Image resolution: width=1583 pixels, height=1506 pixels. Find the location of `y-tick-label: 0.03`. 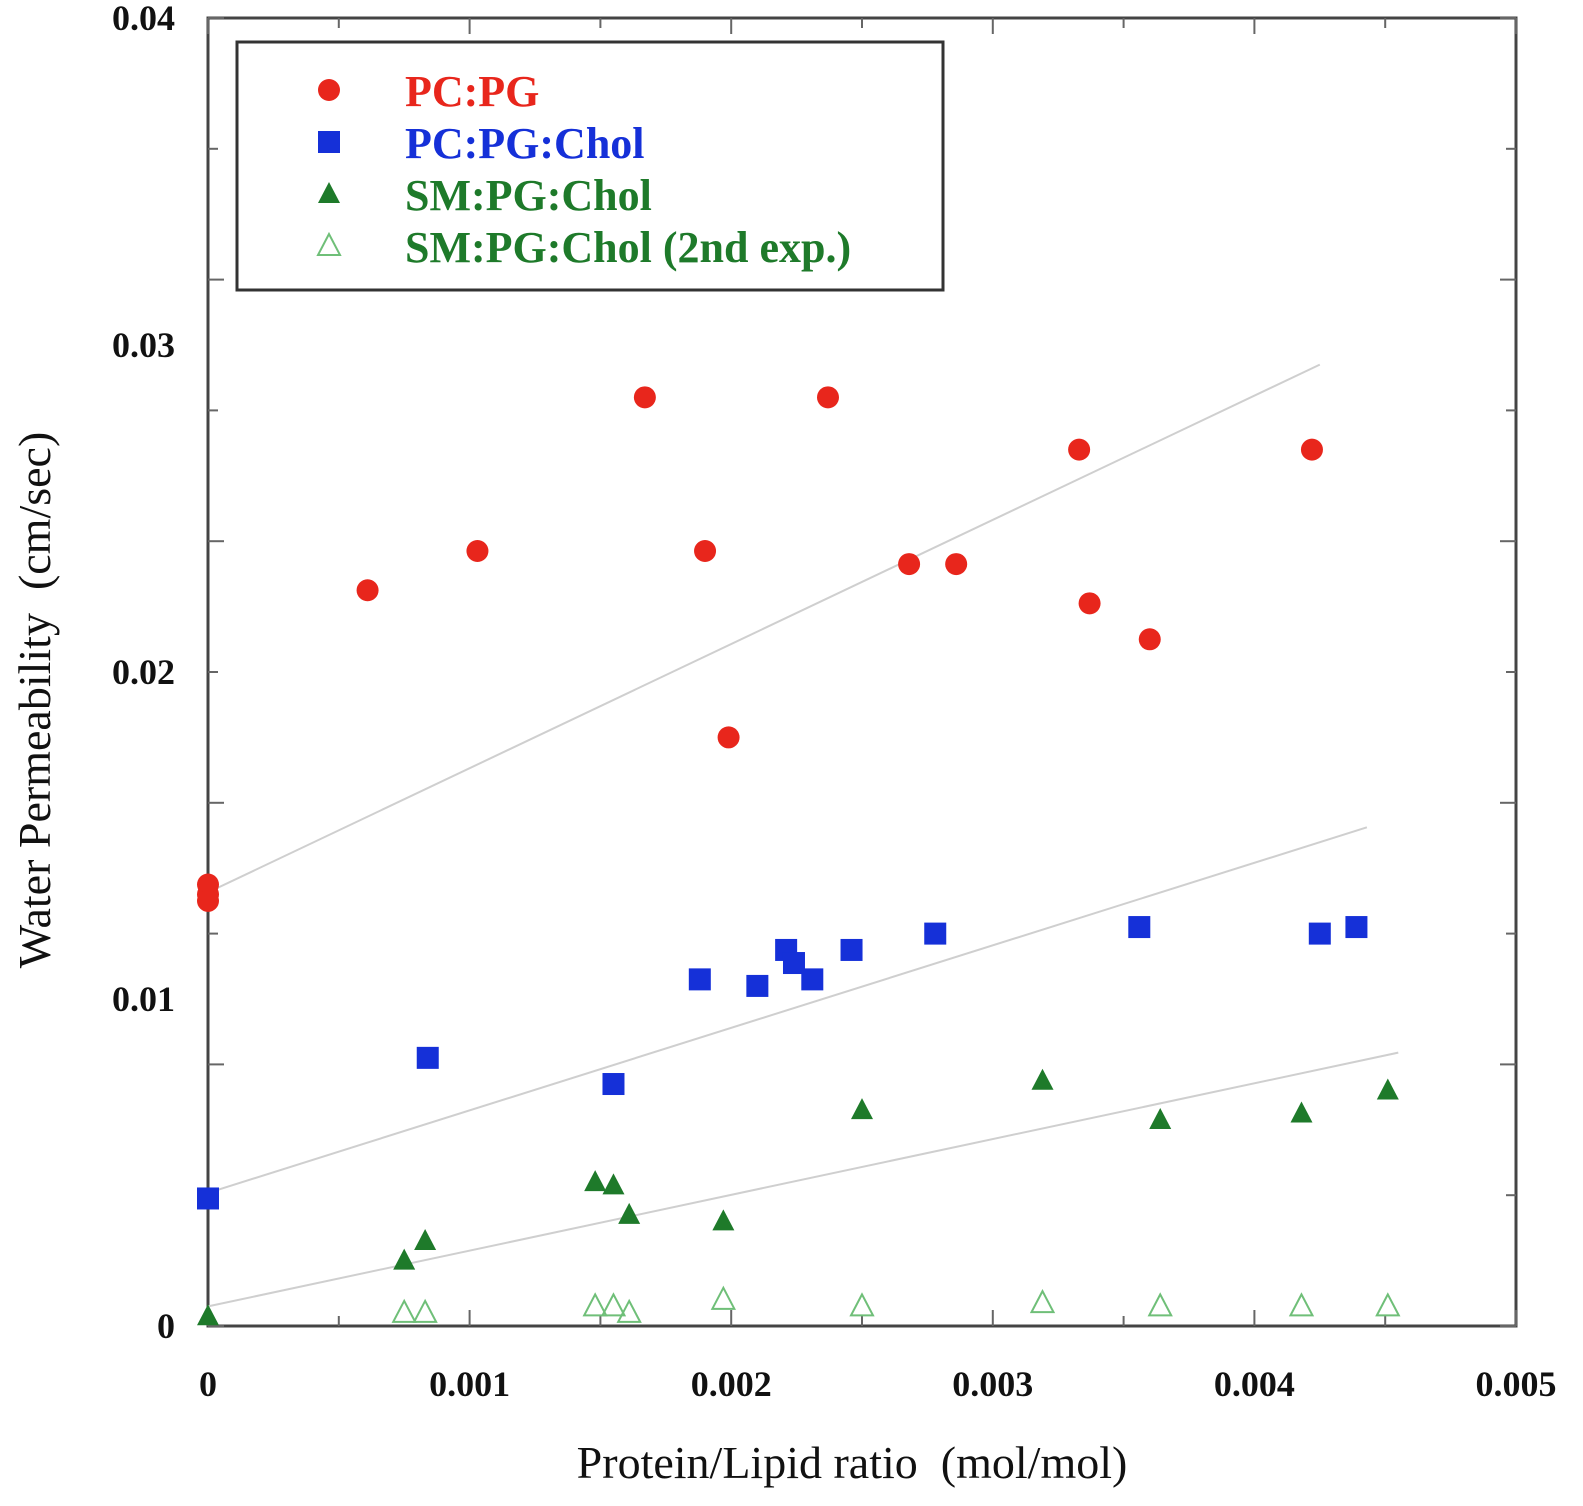

y-tick-label: 0.03 is located at coordinates (143, 345).